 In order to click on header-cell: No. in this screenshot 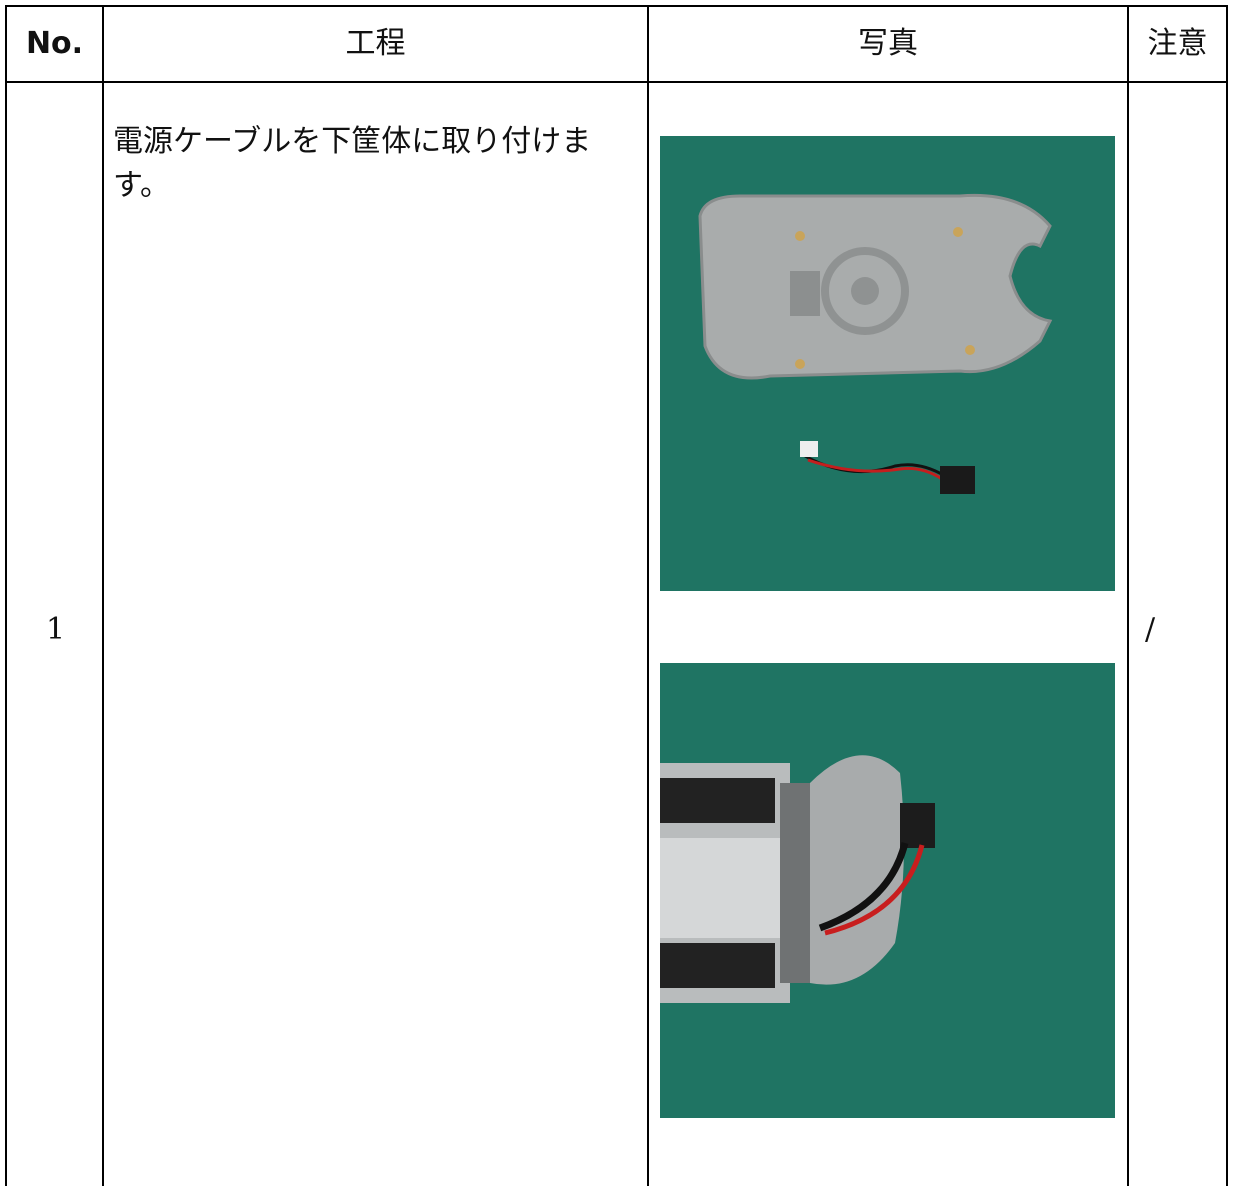, I will do `click(54, 43)`.